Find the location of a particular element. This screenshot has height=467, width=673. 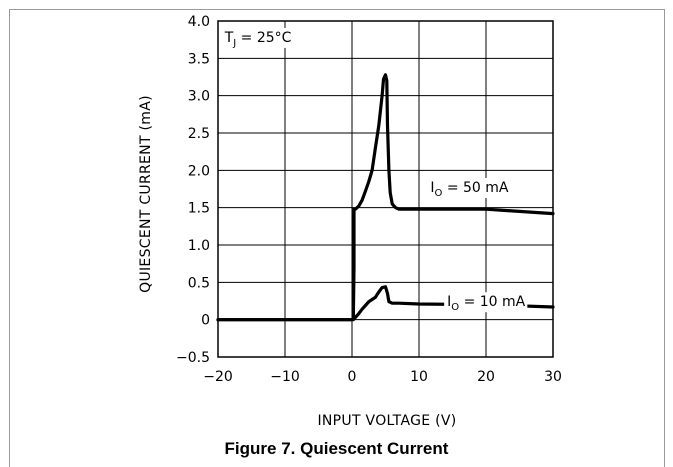

y-tick-label: 2.0 is located at coordinates (199, 171).